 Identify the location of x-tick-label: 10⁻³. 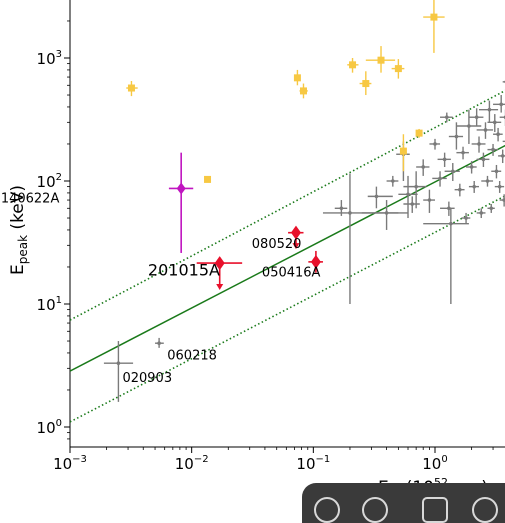
(70, 463).